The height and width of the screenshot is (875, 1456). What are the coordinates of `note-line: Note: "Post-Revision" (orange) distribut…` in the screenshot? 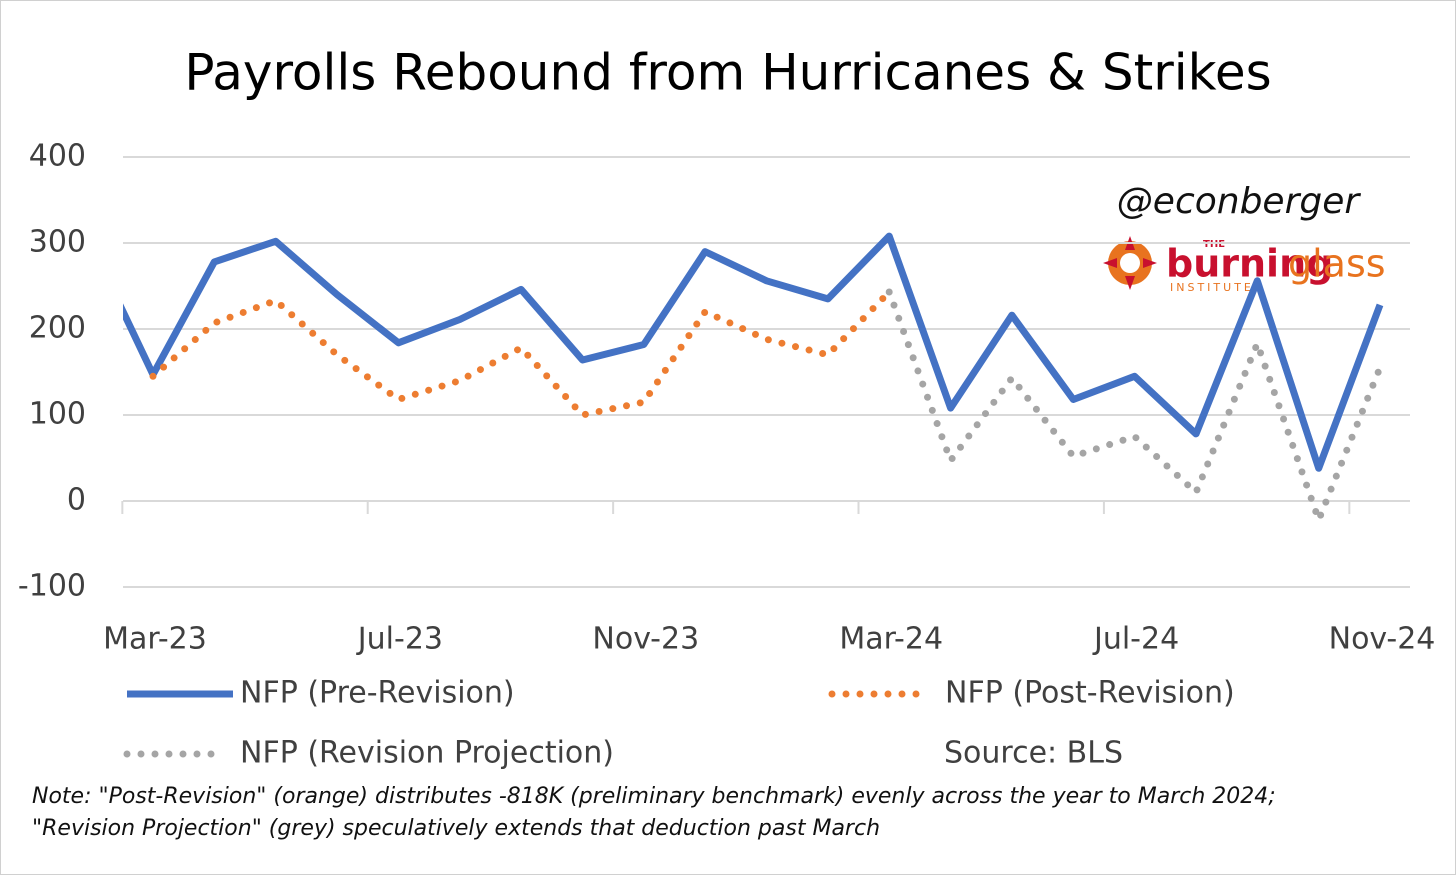 It's located at (654, 796).